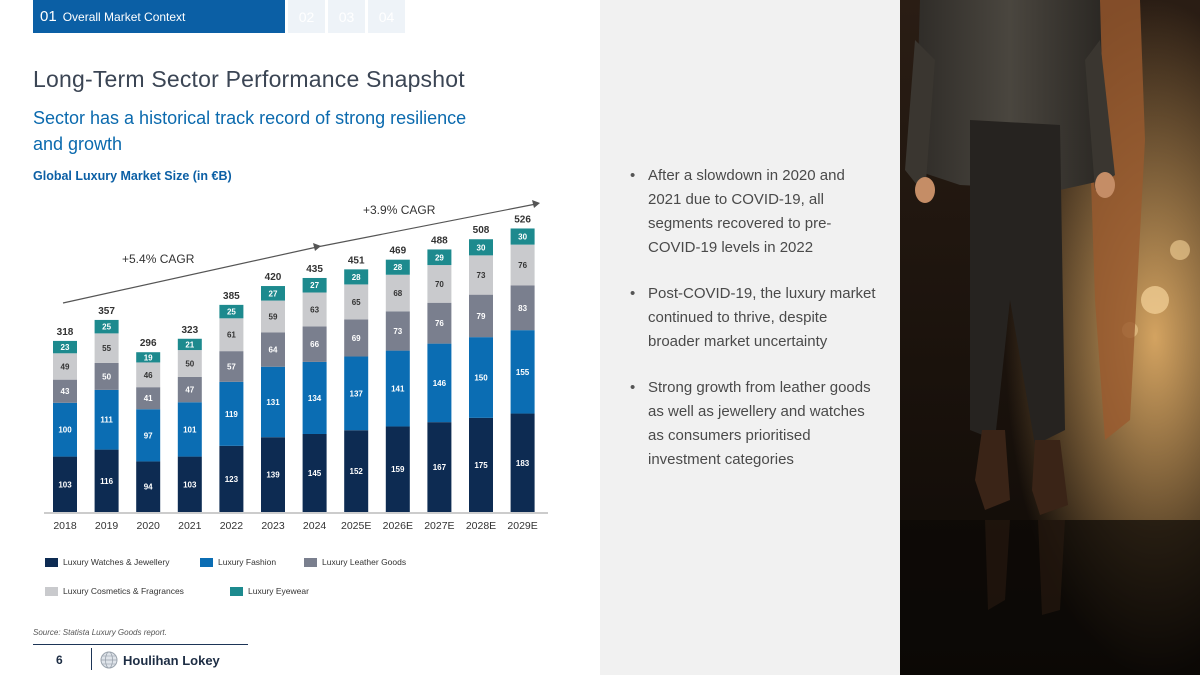  I want to click on bar-segment-label: 159, so click(398, 469).